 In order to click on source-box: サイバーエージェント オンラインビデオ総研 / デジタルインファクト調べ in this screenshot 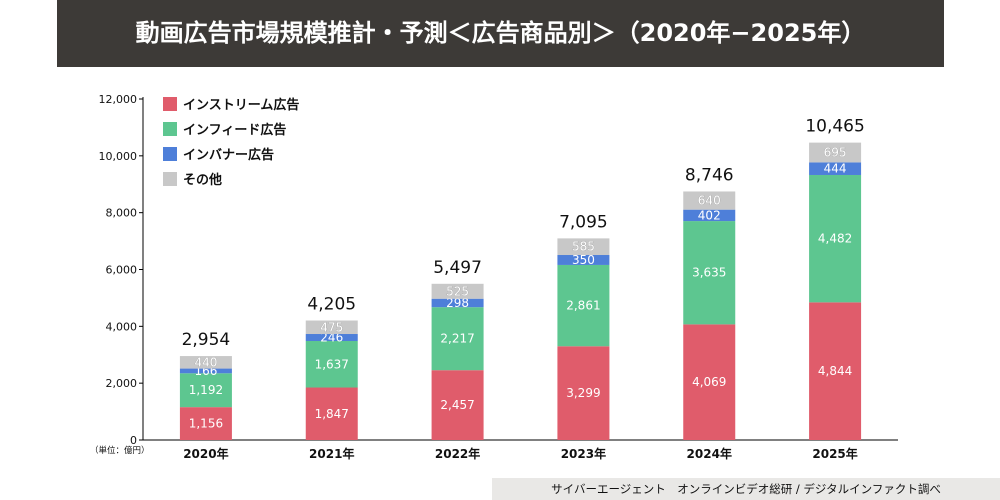, I will do `click(746, 489)`.